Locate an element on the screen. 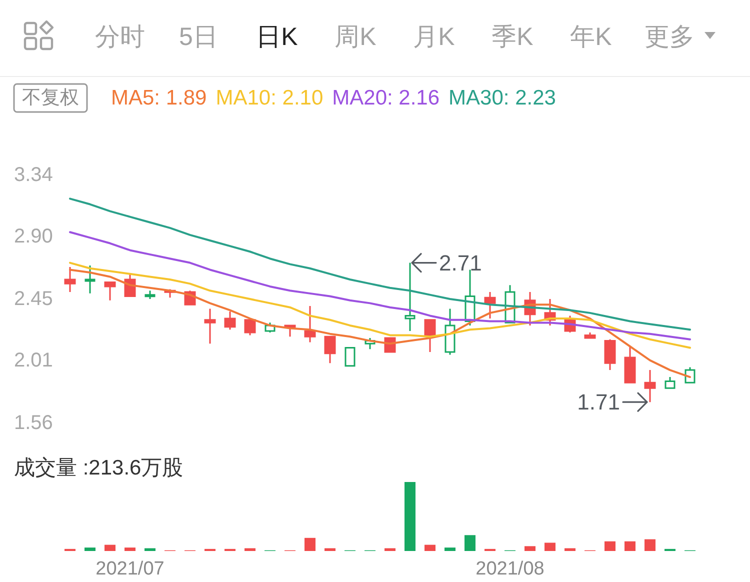  text: MA20: 2.16 is located at coordinates (386, 98).